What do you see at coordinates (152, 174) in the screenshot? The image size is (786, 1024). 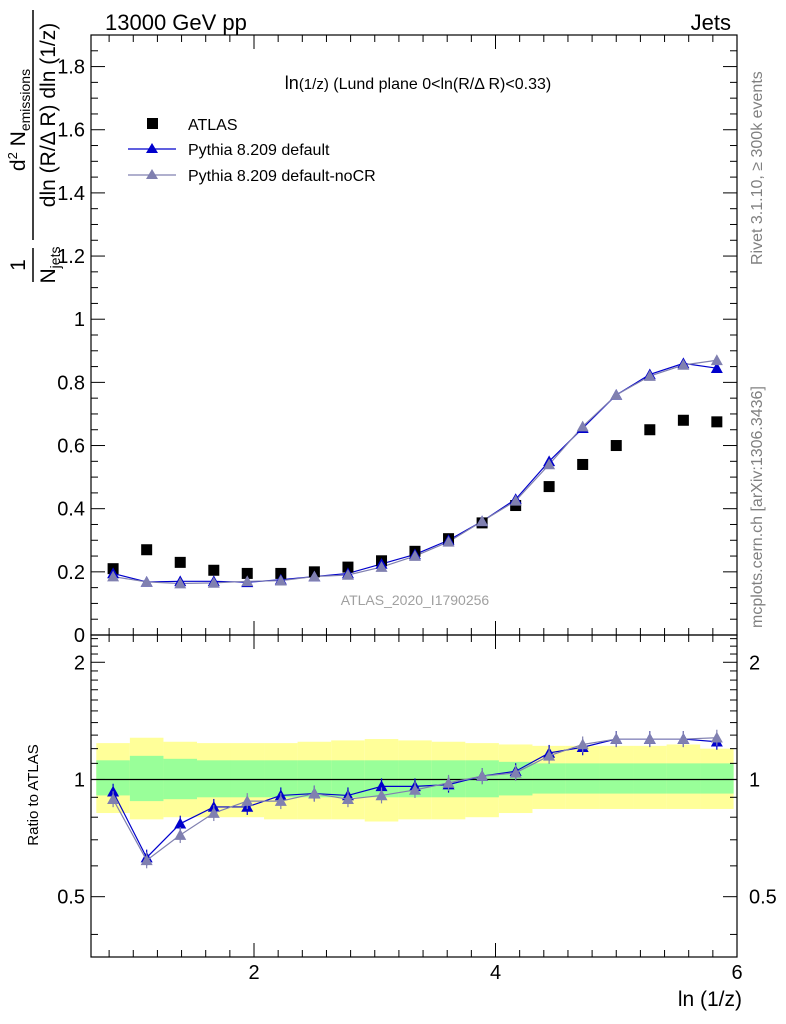 I see `legend-marker-nocr` at bounding box center [152, 174].